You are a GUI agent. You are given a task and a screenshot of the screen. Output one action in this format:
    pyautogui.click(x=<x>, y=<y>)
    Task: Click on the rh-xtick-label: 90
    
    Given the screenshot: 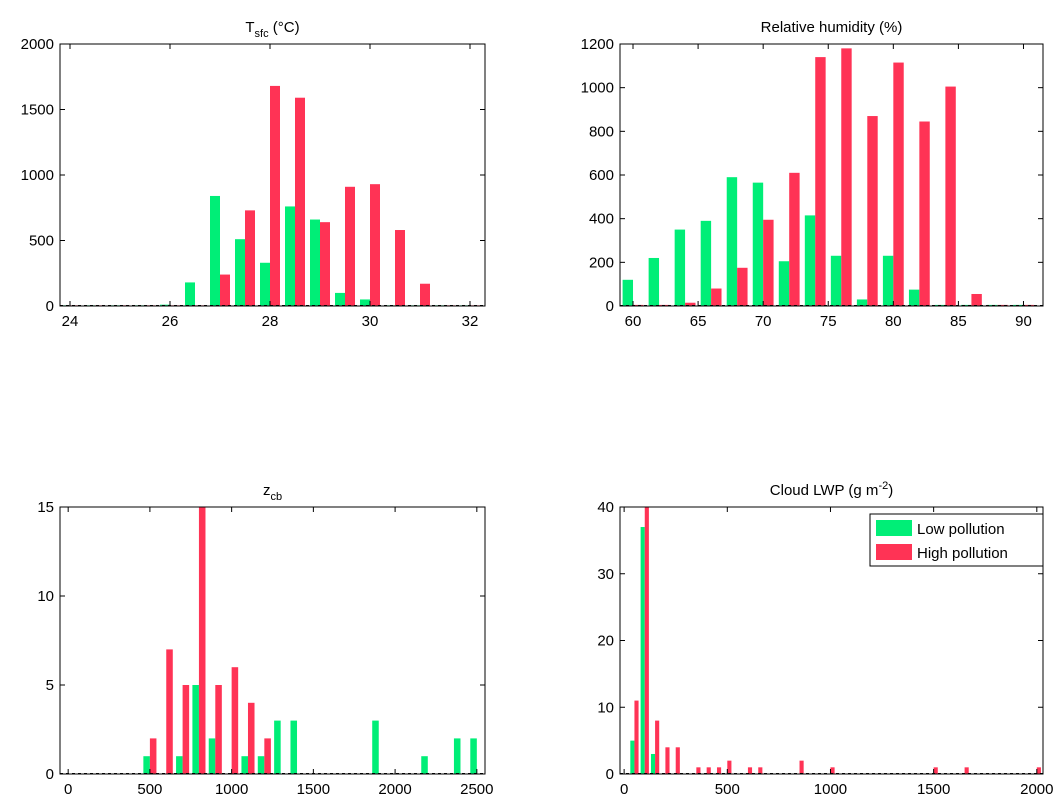 What is the action you would take?
    pyautogui.click(x=1023, y=321)
    